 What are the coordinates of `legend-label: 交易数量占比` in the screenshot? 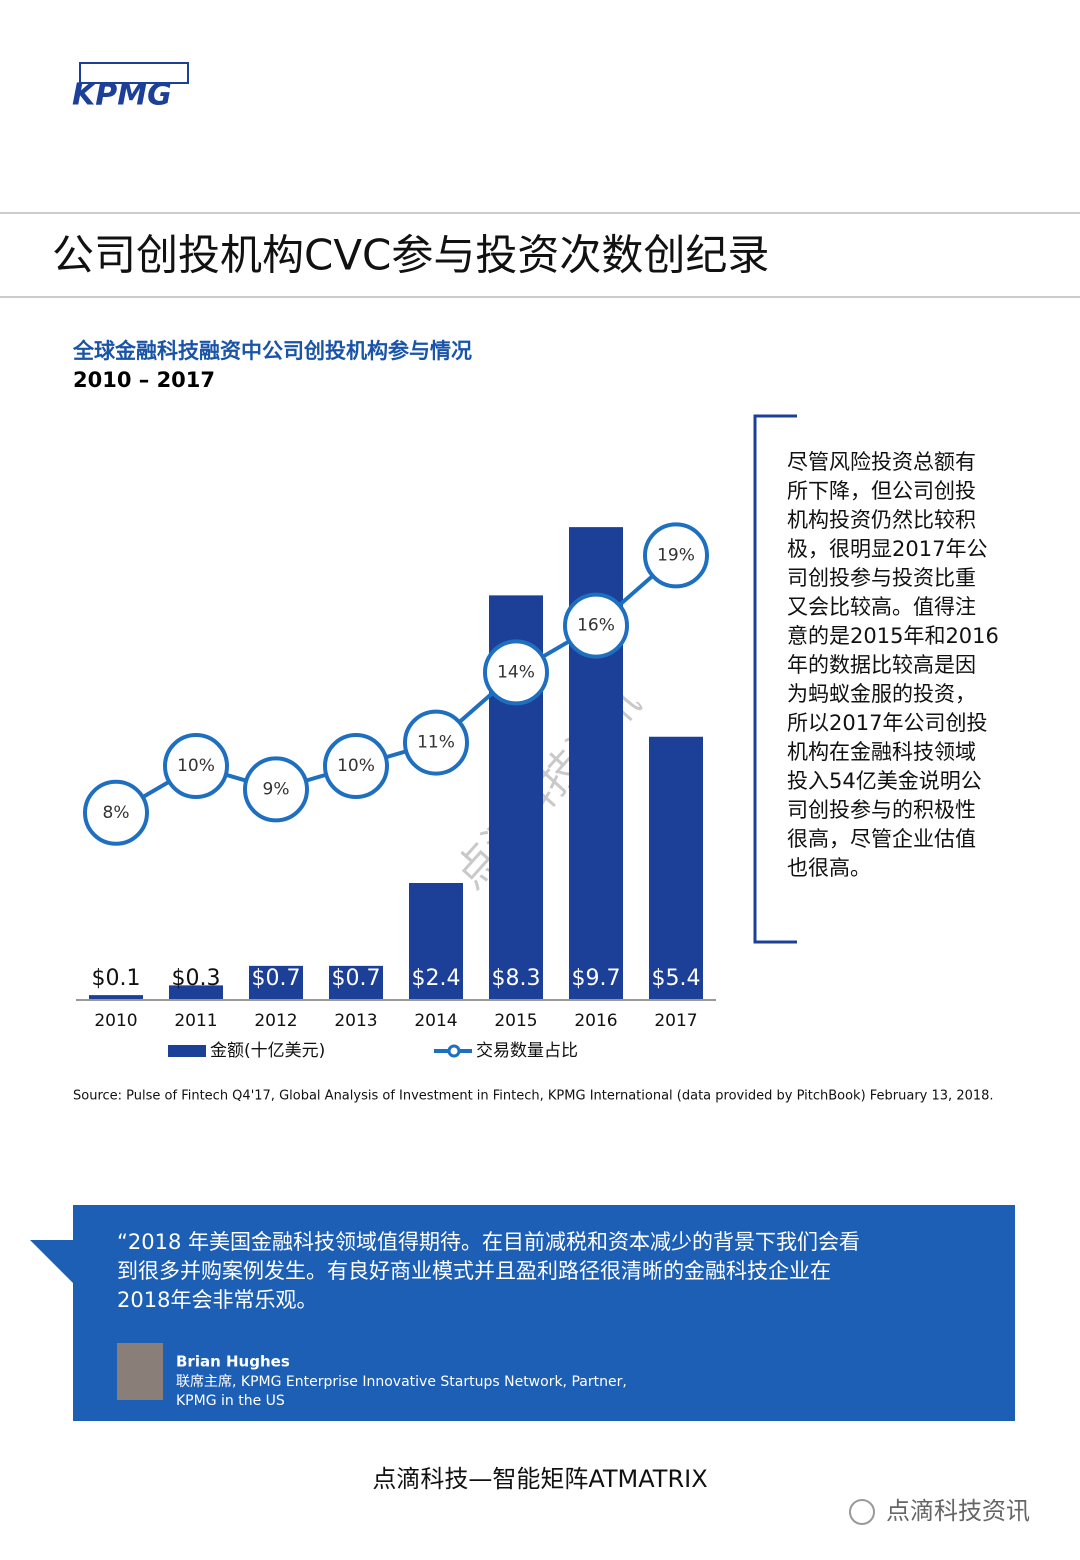 It's located at (527, 1051).